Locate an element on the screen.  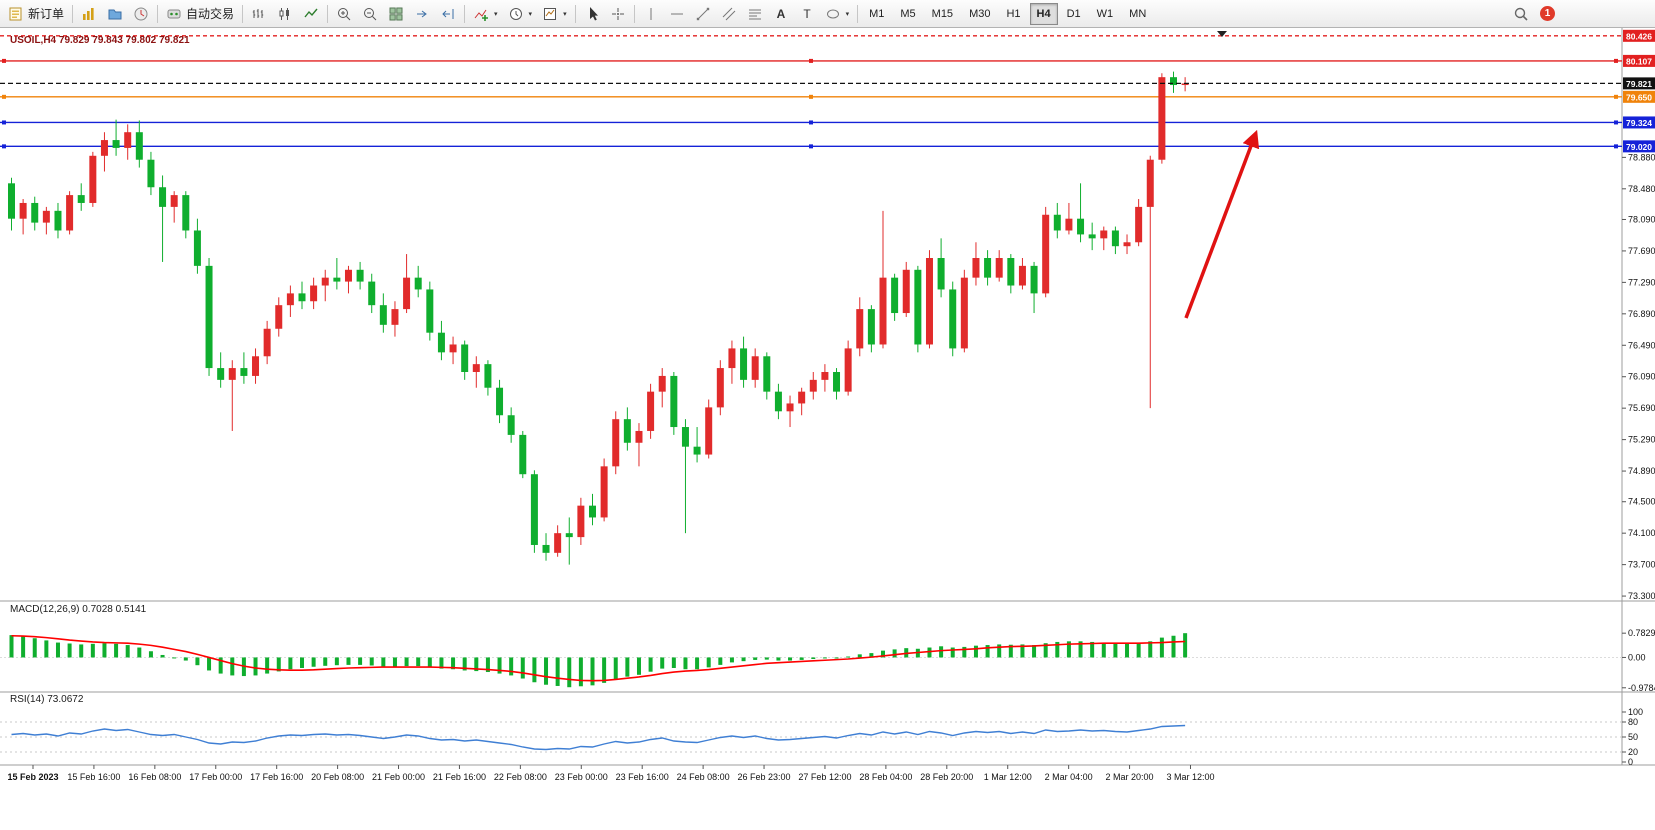
fibonacci-button is located at coordinates (755, 14).